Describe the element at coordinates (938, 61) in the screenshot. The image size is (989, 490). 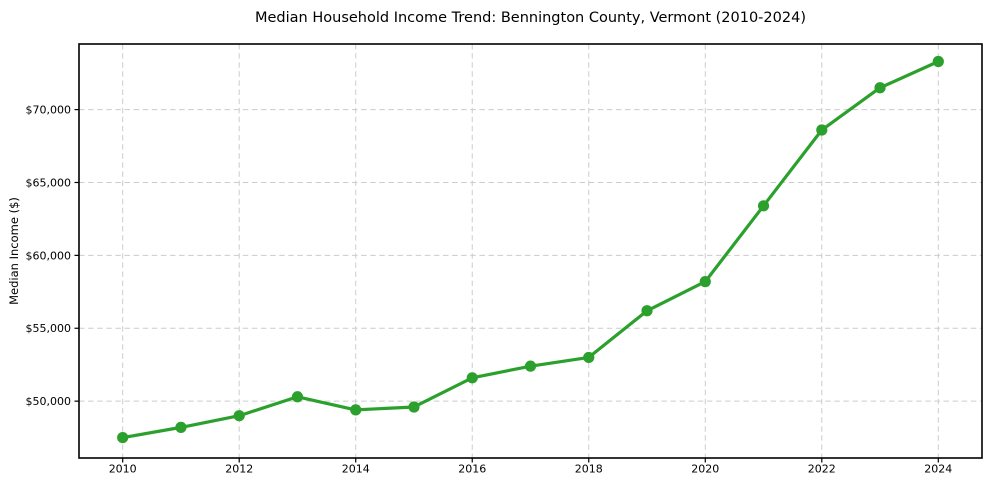
I see `data-point-2024` at that location.